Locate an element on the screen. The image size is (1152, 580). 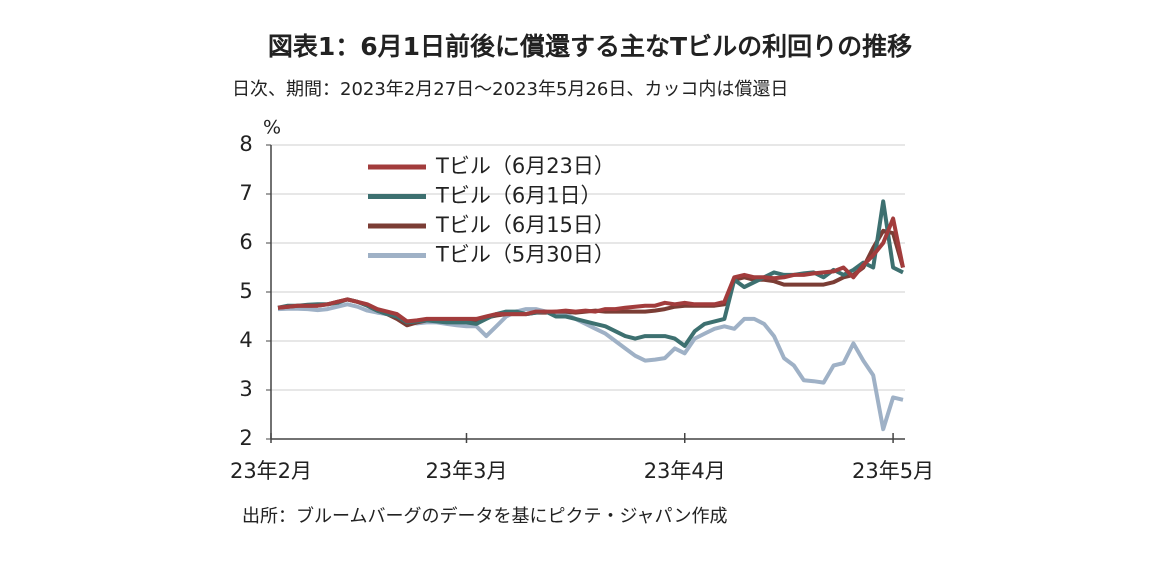
x-tick-label: 23年5月 is located at coordinates (893, 471).